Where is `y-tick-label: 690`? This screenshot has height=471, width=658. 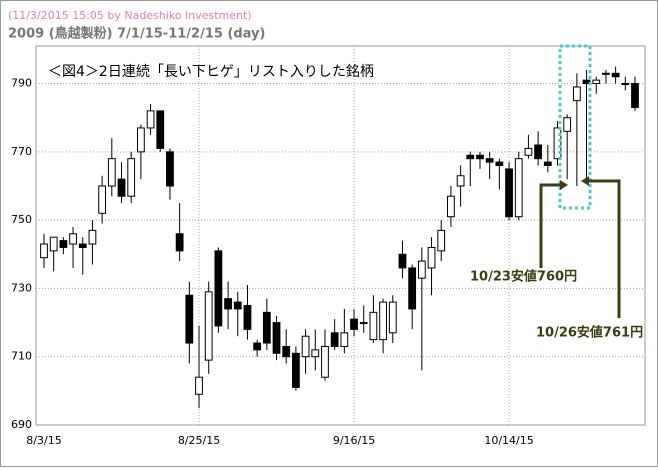 y-tick-label: 690 is located at coordinates (21, 424).